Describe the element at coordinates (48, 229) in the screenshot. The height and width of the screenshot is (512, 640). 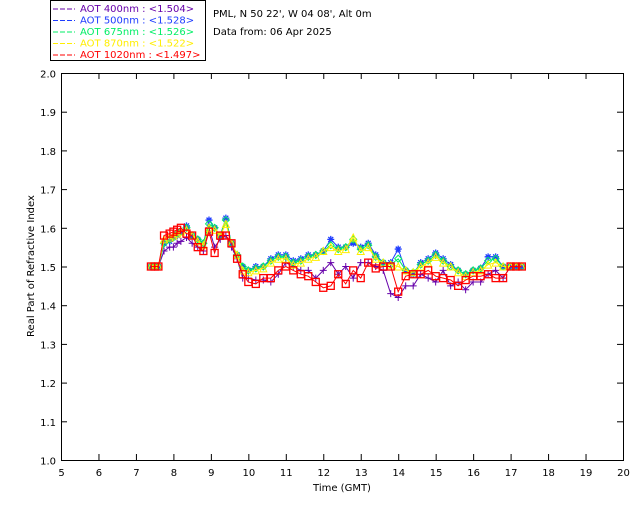
I see `y-tick-label: 1.6` at that location.